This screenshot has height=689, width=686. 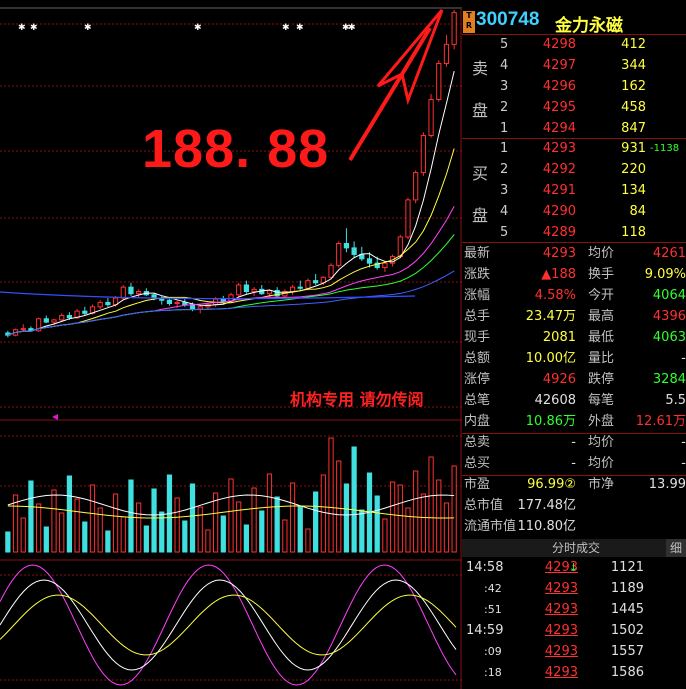 What do you see at coordinates (574, 651) in the screenshot?
I see `tick-row: :09 4293 1557` at bounding box center [574, 651].